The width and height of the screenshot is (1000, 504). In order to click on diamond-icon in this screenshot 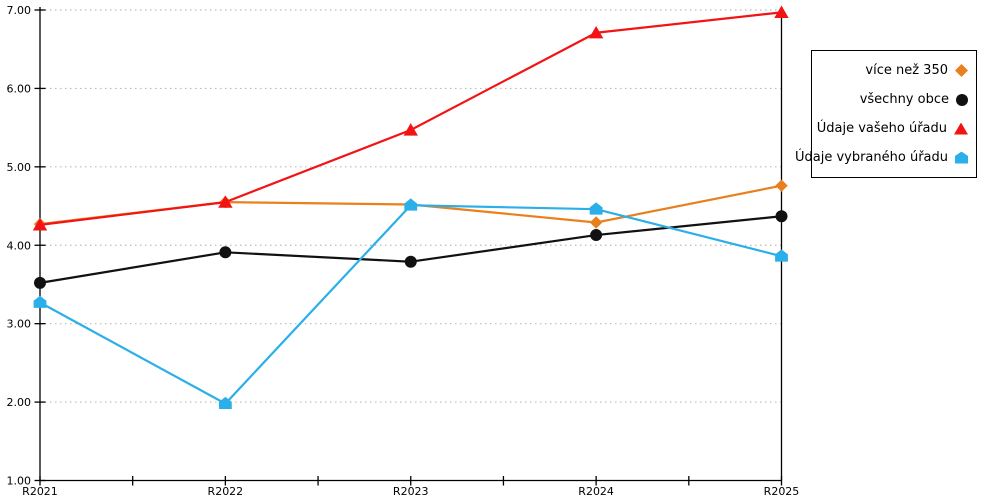, I will do `click(961, 70)`.